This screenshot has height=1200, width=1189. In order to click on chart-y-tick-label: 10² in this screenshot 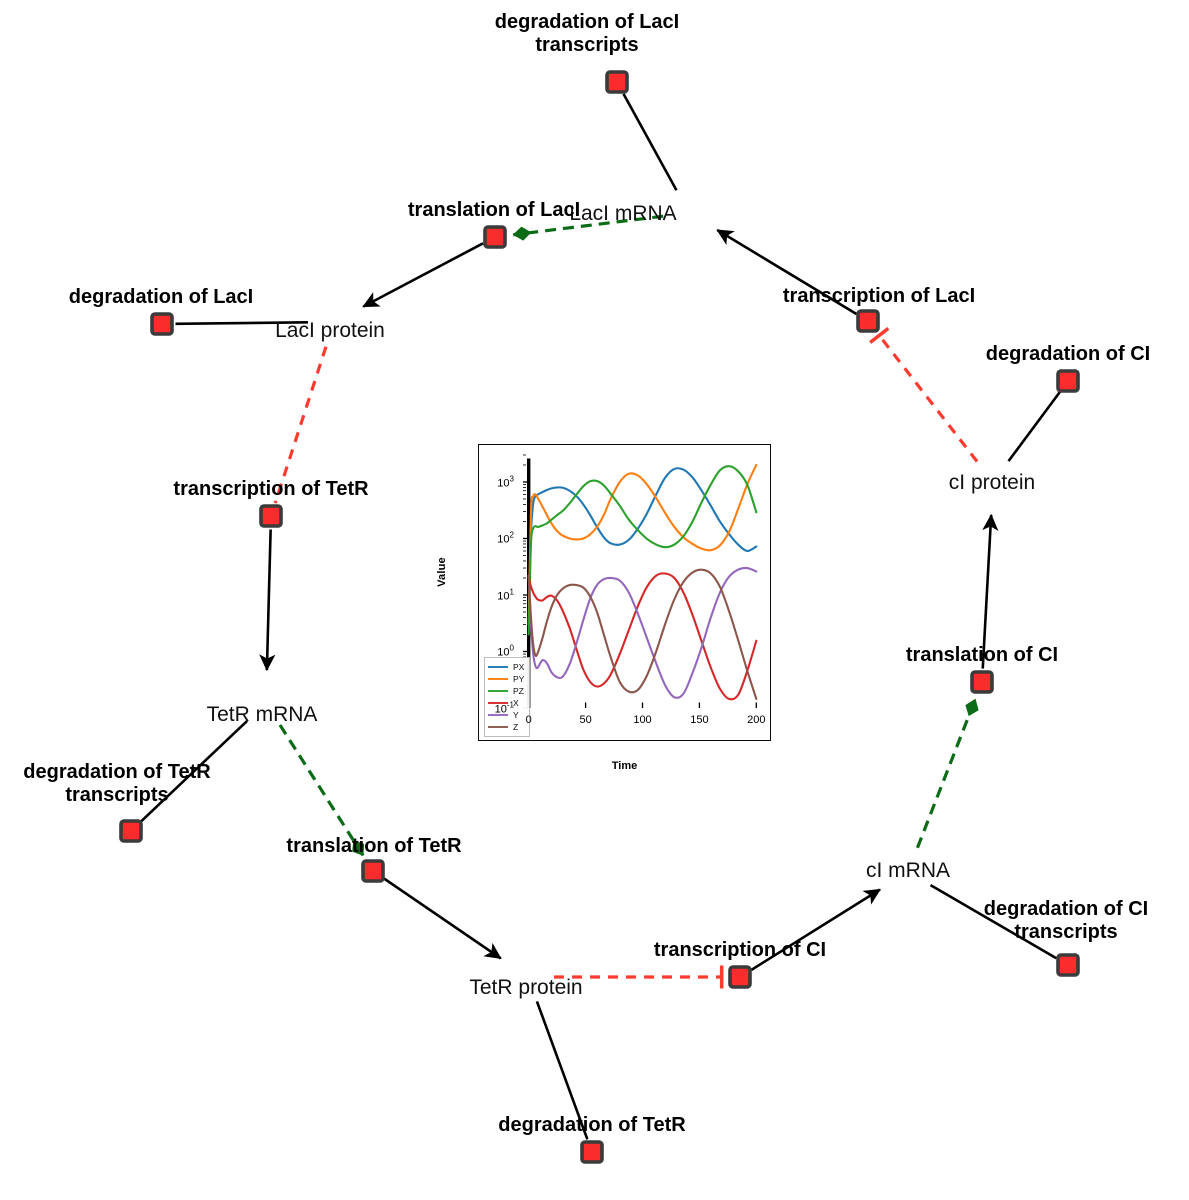, I will do `click(505, 538)`.